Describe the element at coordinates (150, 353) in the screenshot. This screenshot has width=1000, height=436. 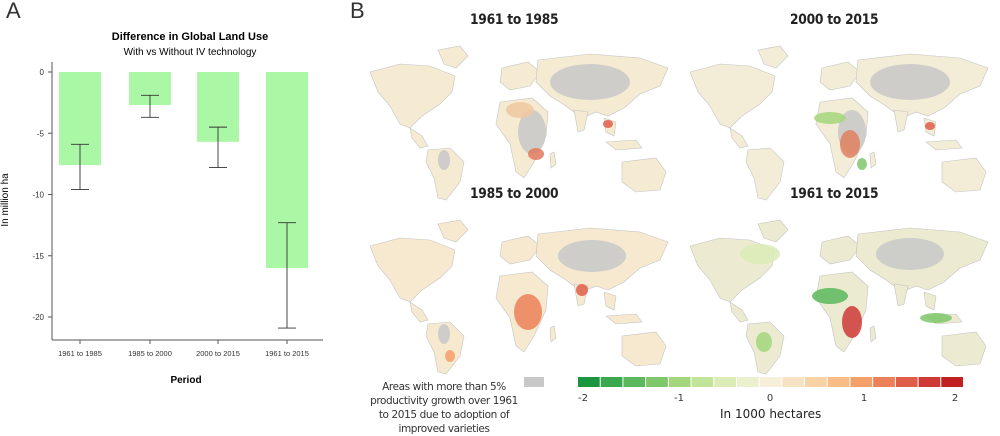
I see `x-tick-label: 1985 to 2000` at that location.